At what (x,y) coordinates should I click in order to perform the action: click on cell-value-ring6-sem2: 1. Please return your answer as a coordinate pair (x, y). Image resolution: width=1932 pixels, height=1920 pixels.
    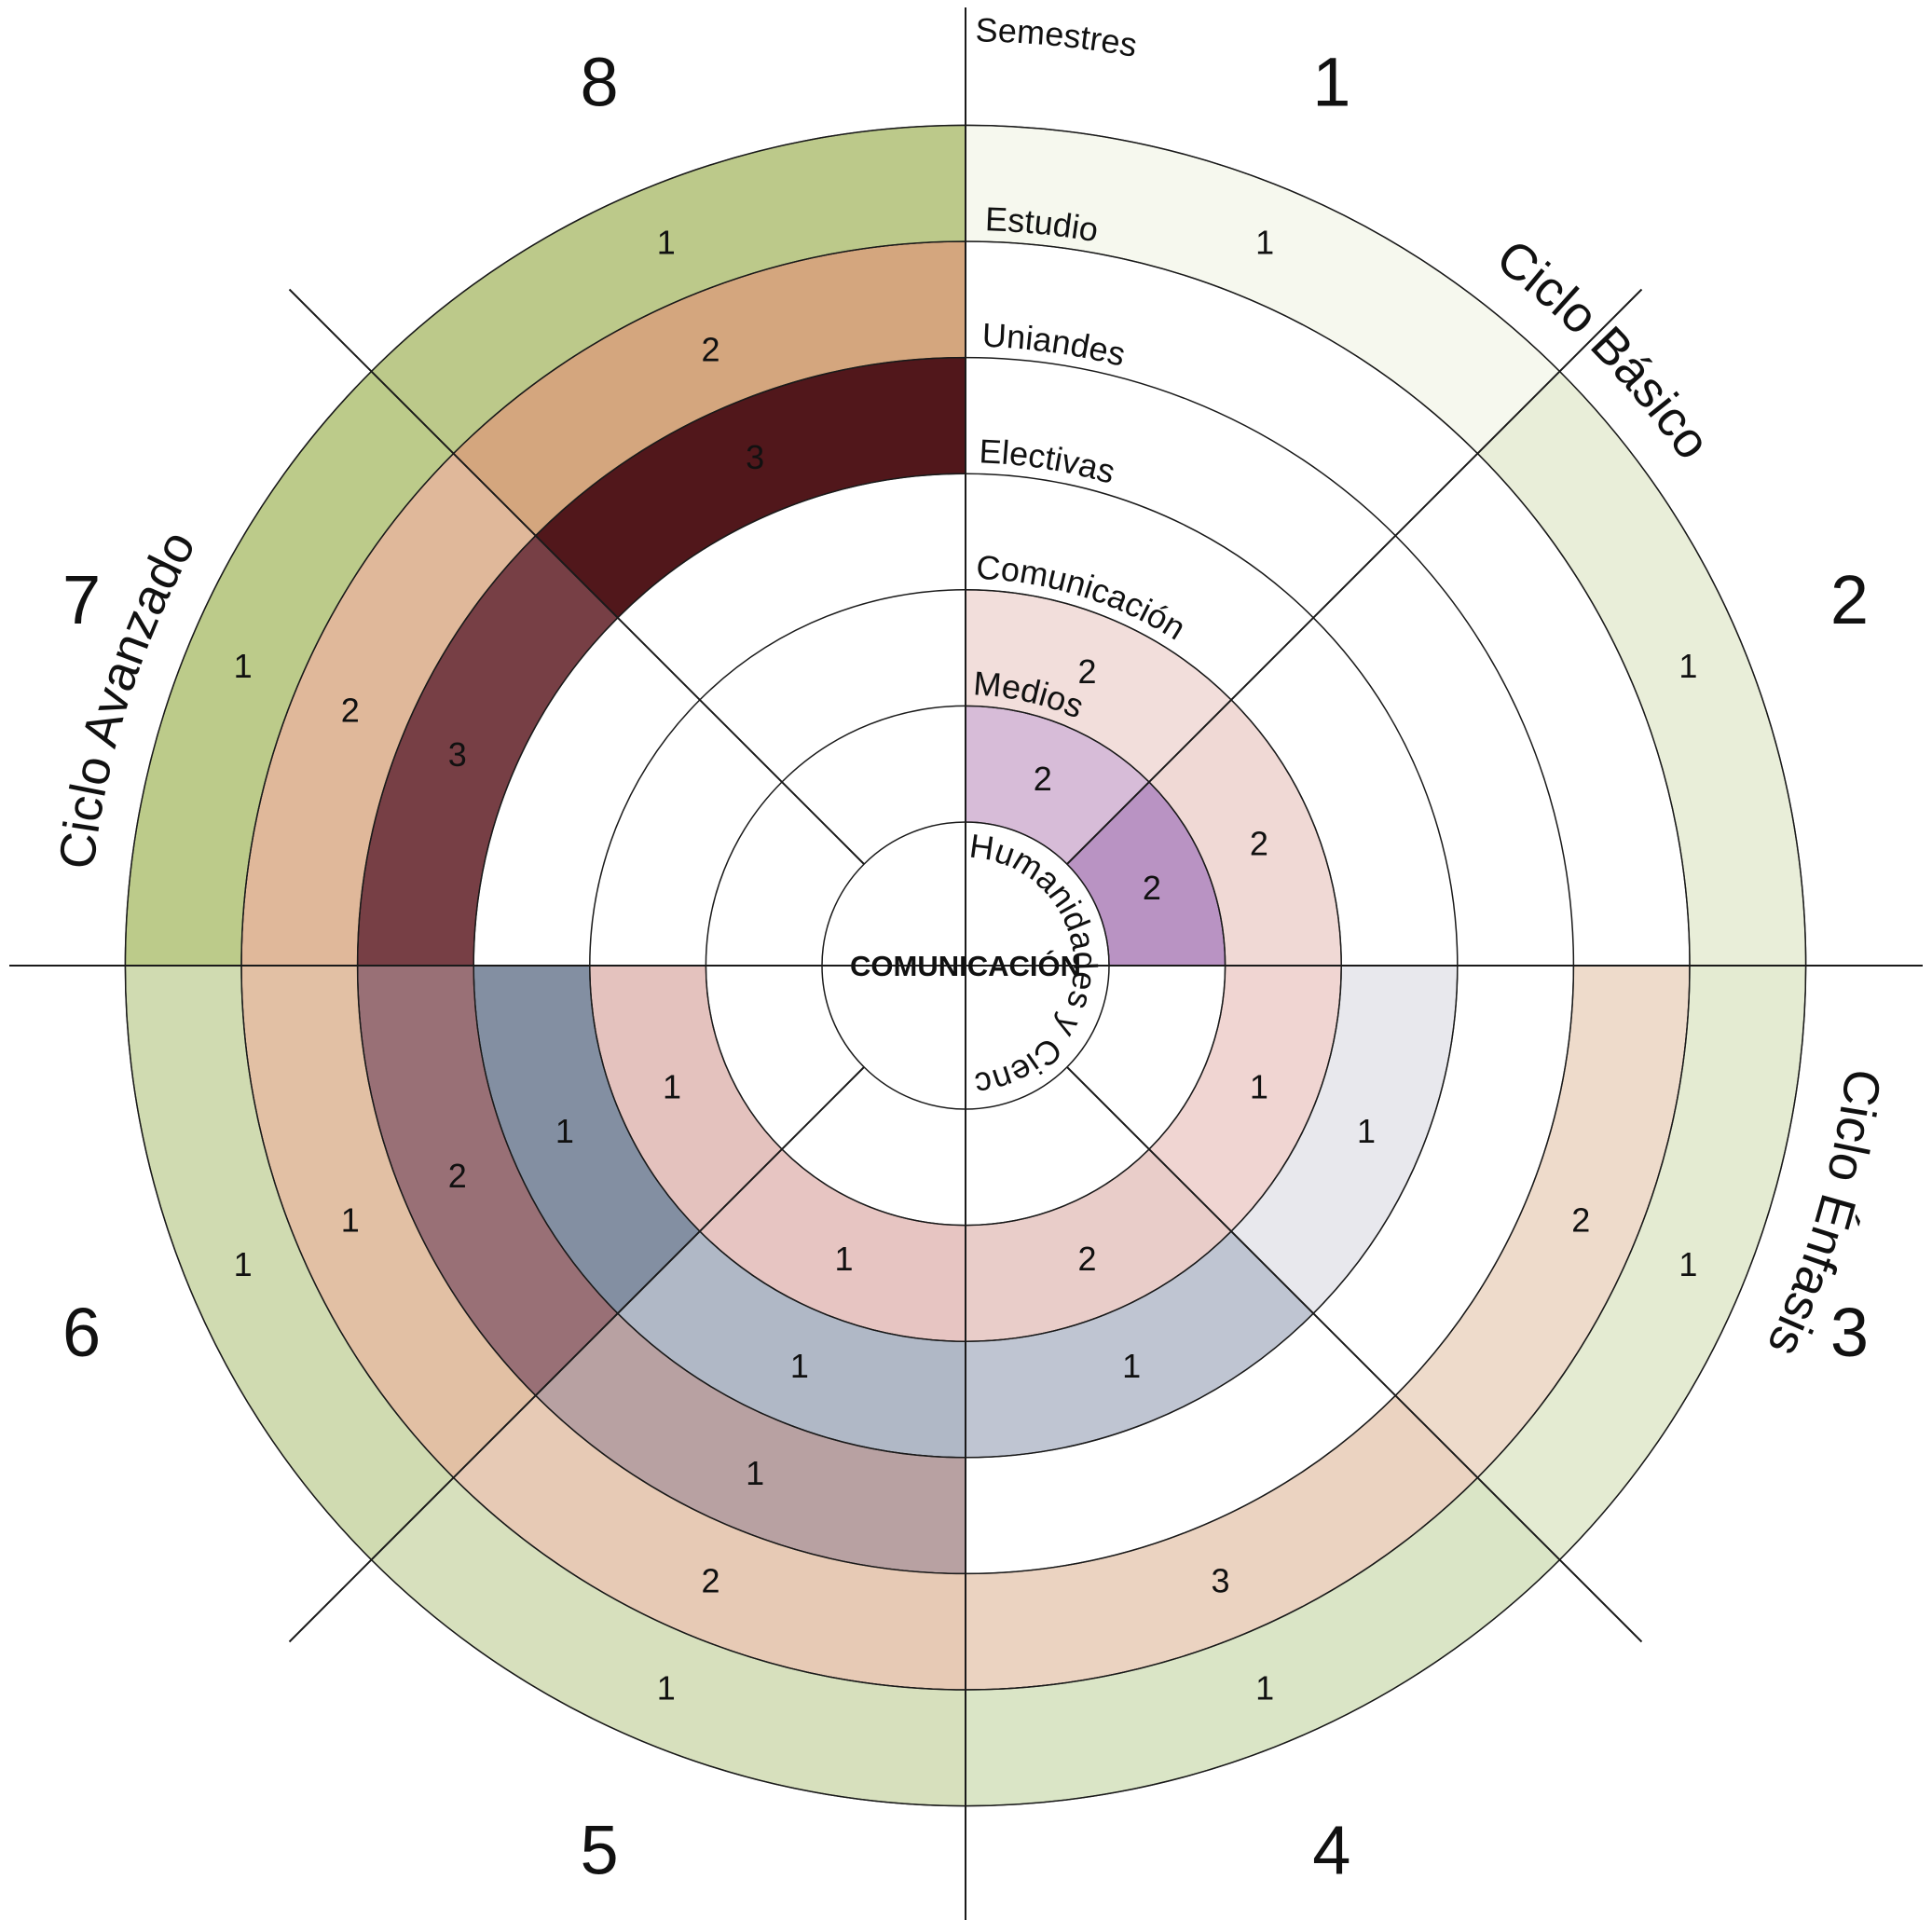
    Looking at the image, I should click on (1688, 666).